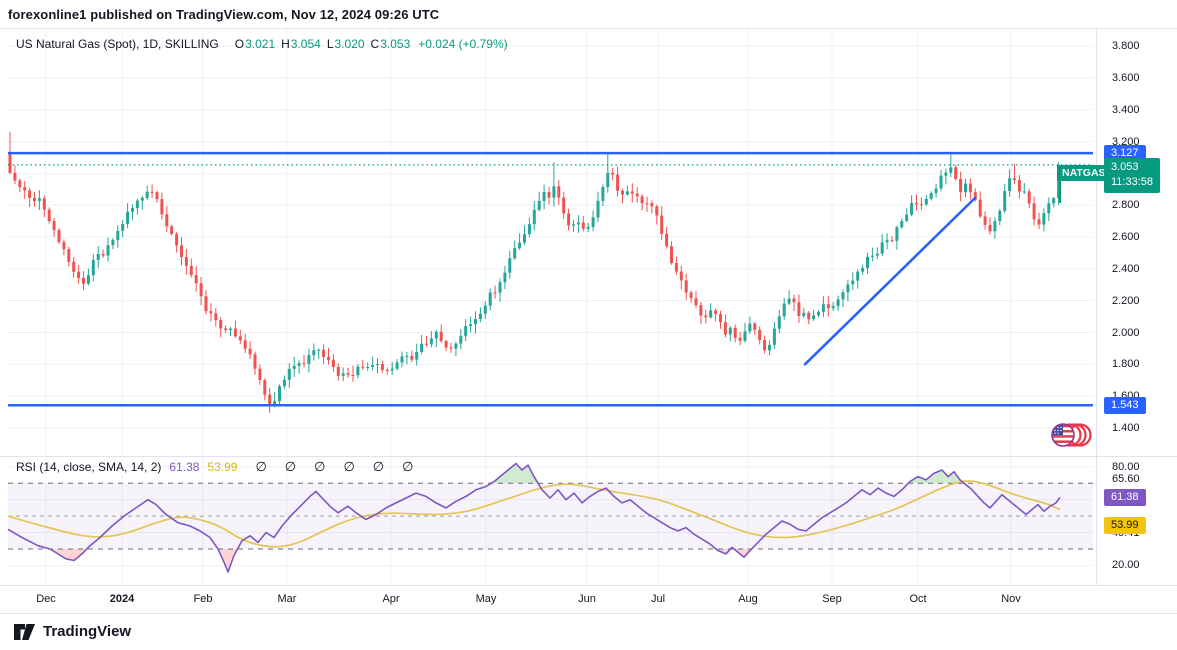 The height and width of the screenshot is (650, 1177). I want to click on time-tick-aug: Aug, so click(748, 599).